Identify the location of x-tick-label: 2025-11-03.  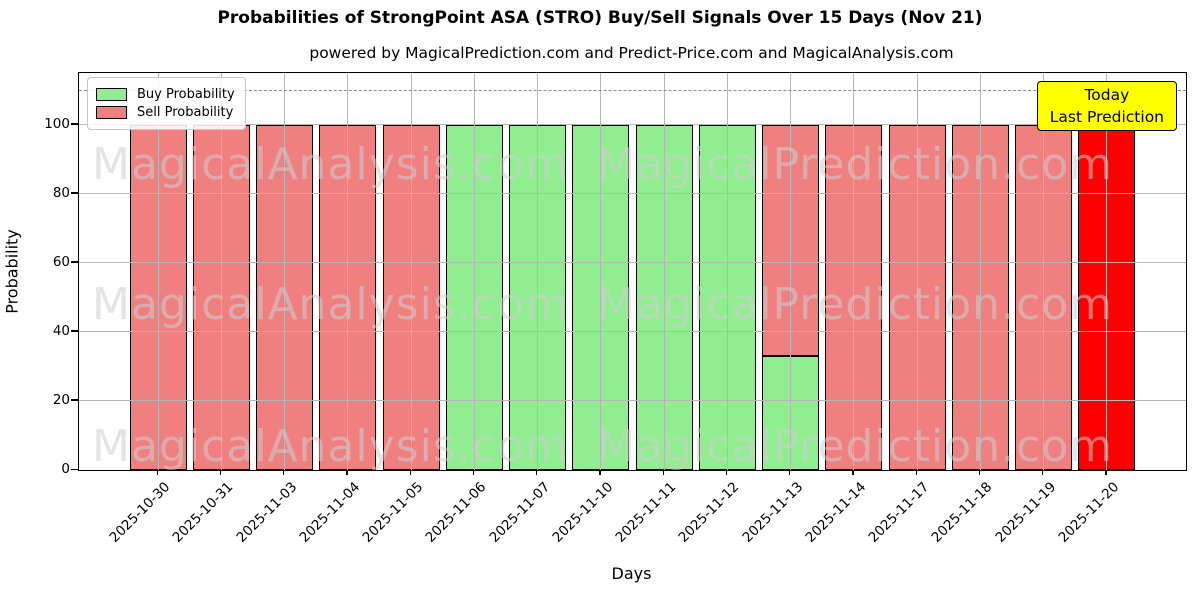
(266, 512).